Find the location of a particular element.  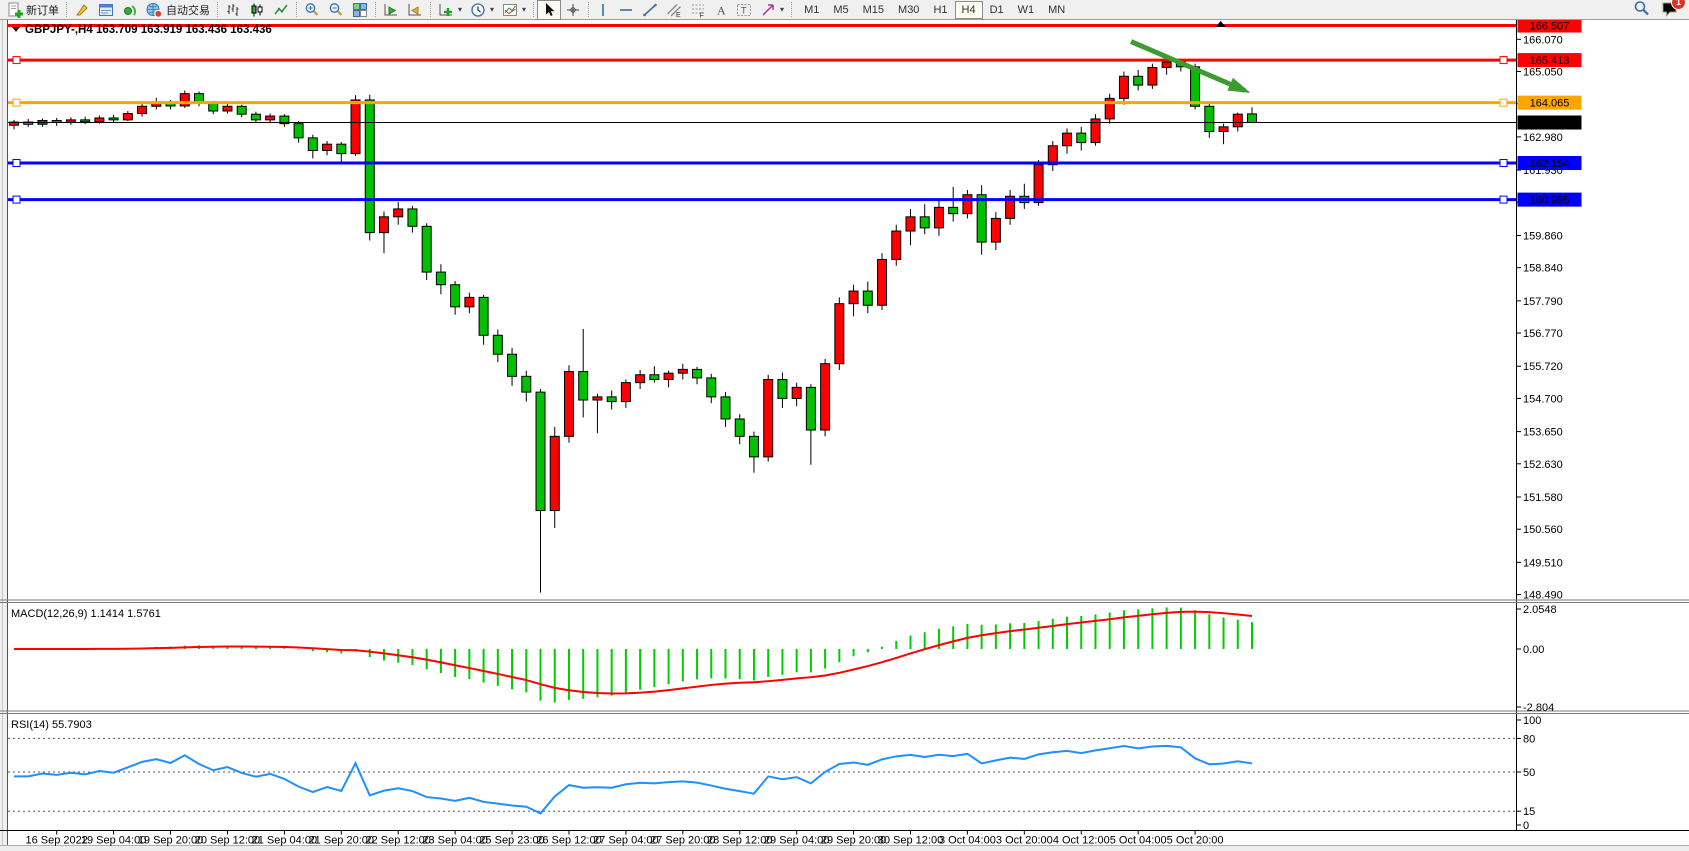

cursor-button is located at coordinates (549, 10).